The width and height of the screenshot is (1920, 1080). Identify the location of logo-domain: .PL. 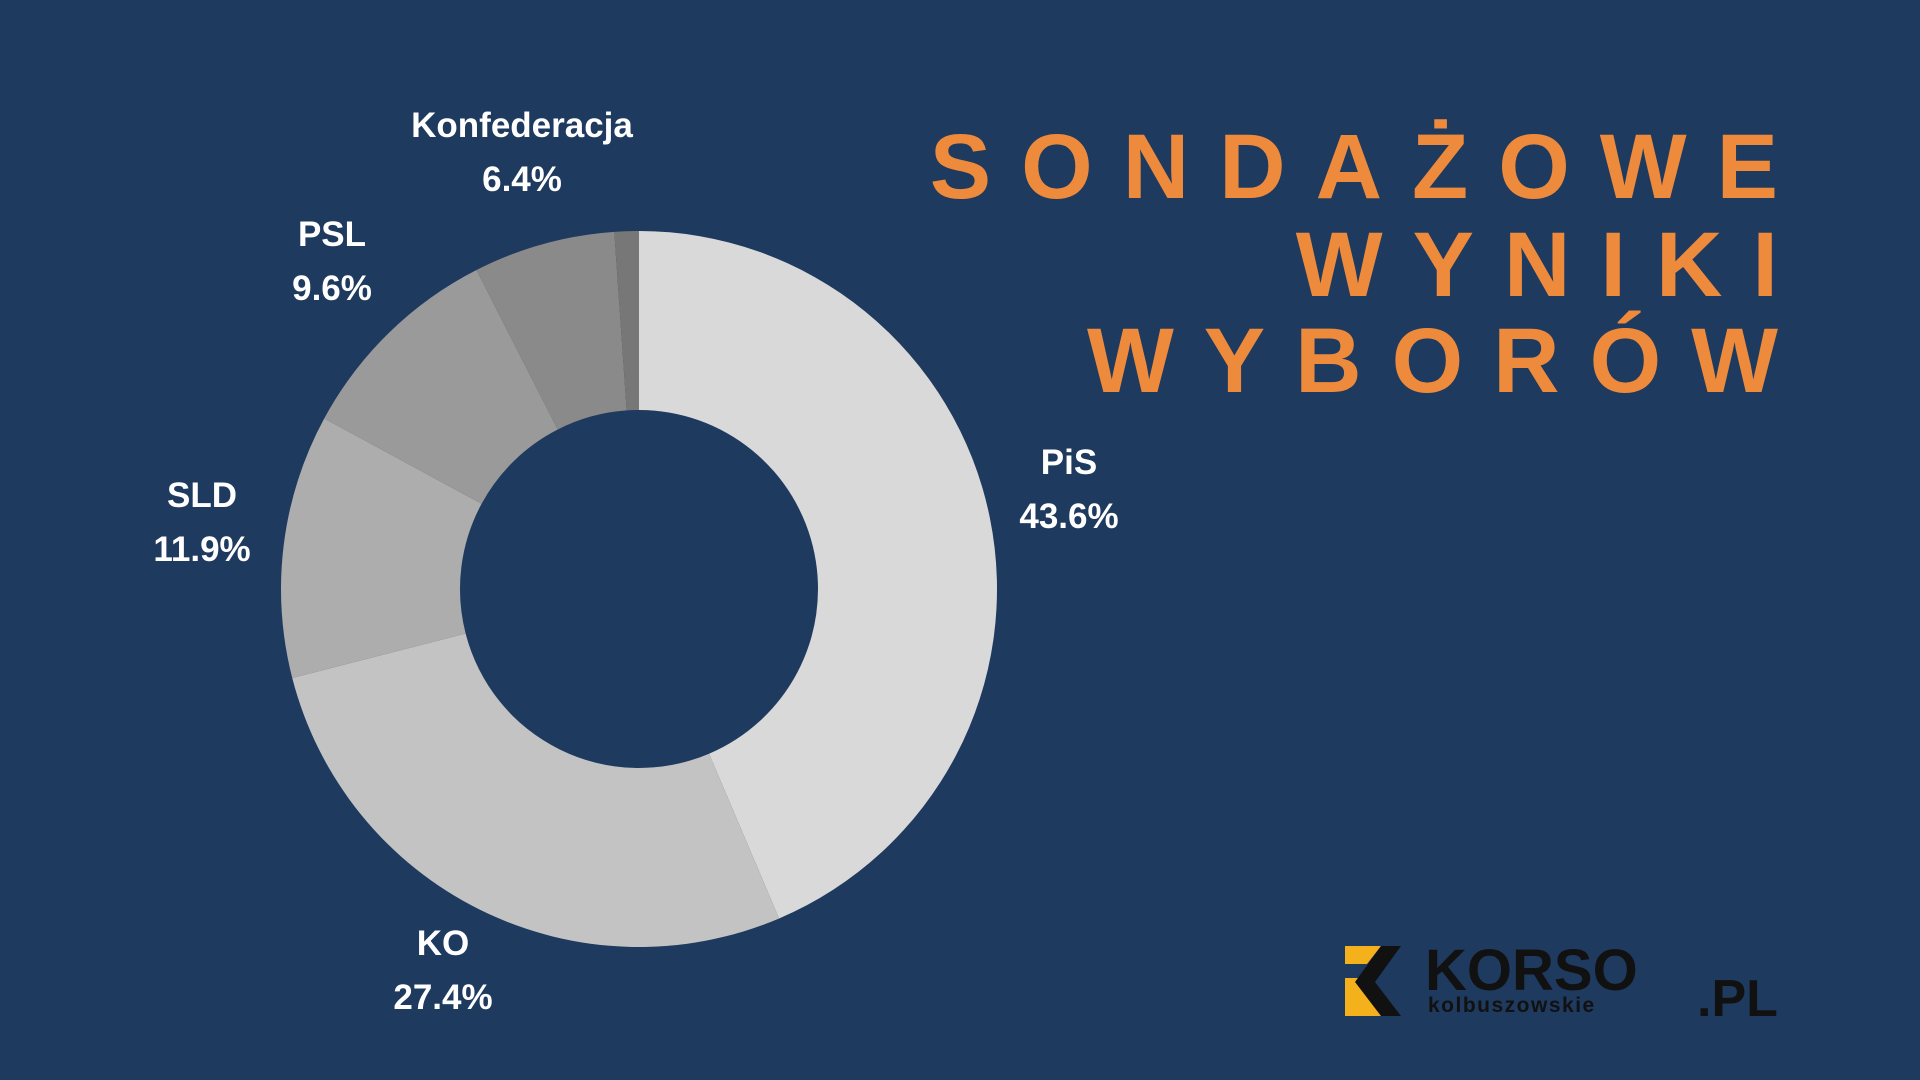
(1737, 999).